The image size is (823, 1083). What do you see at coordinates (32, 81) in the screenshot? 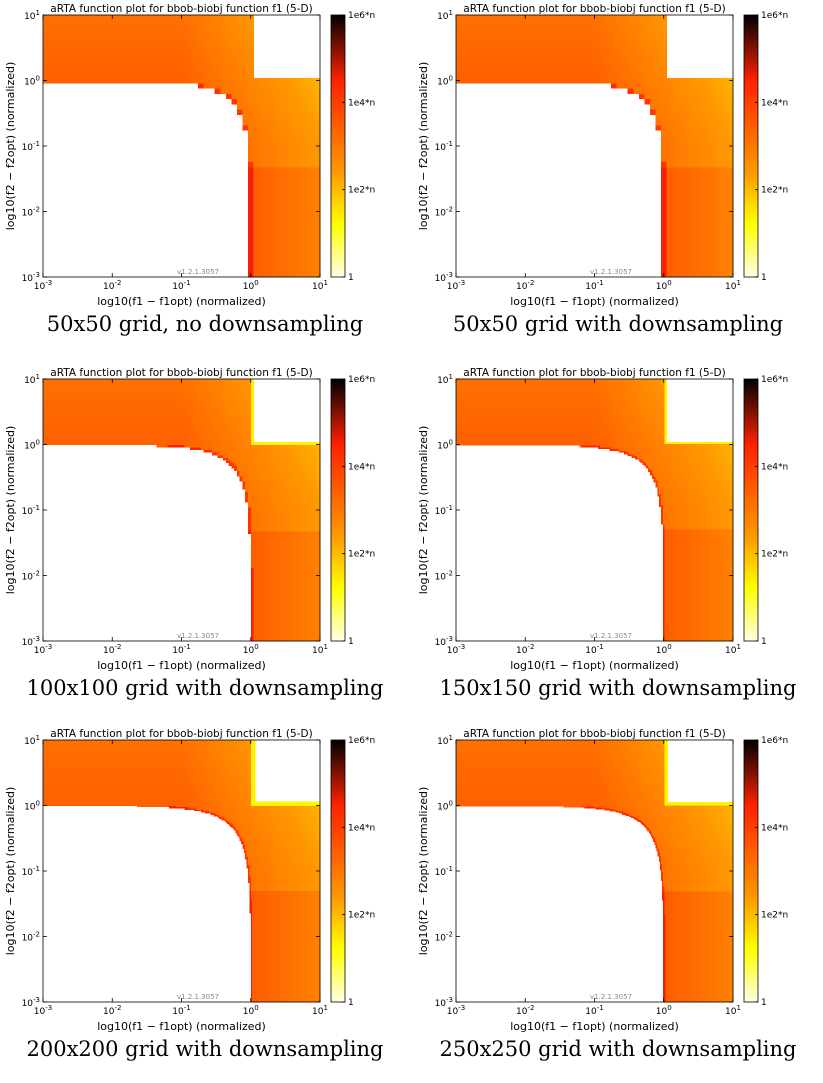
I see `y-tick-label: 100` at bounding box center [32, 81].